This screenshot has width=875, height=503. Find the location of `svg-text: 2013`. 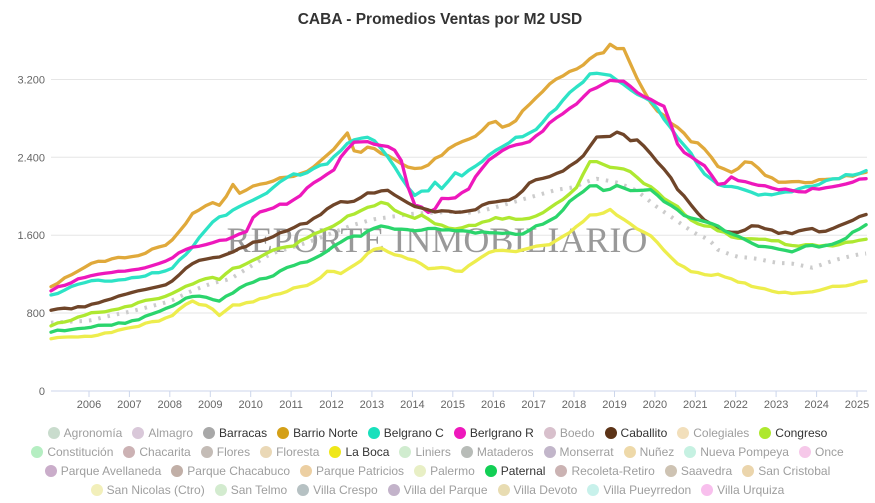

svg-text: 2013 is located at coordinates (372, 405).